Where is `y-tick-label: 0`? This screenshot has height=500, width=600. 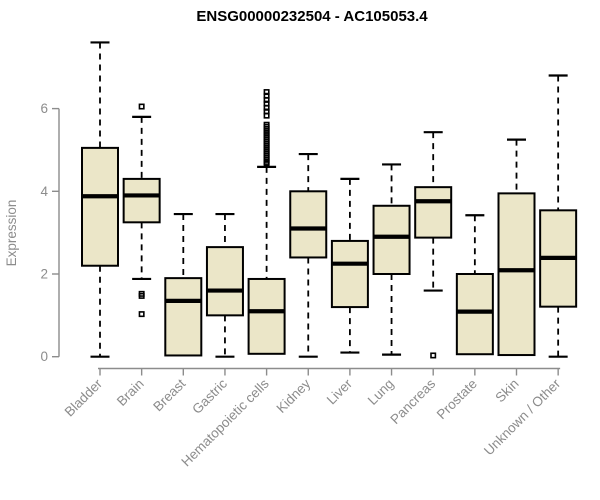 y-tick-label: 0 is located at coordinates (44, 356).